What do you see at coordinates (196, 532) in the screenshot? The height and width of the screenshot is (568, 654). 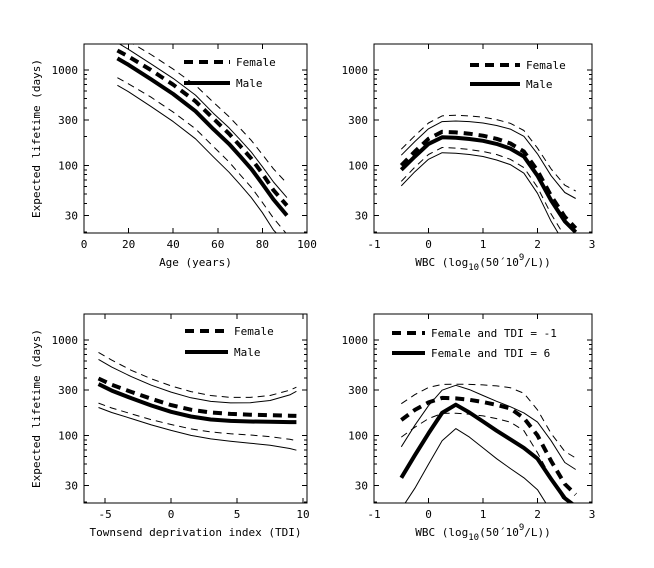 I see `x-axis-label: Townsend deprivation index (TDI)` at bounding box center [196, 532].